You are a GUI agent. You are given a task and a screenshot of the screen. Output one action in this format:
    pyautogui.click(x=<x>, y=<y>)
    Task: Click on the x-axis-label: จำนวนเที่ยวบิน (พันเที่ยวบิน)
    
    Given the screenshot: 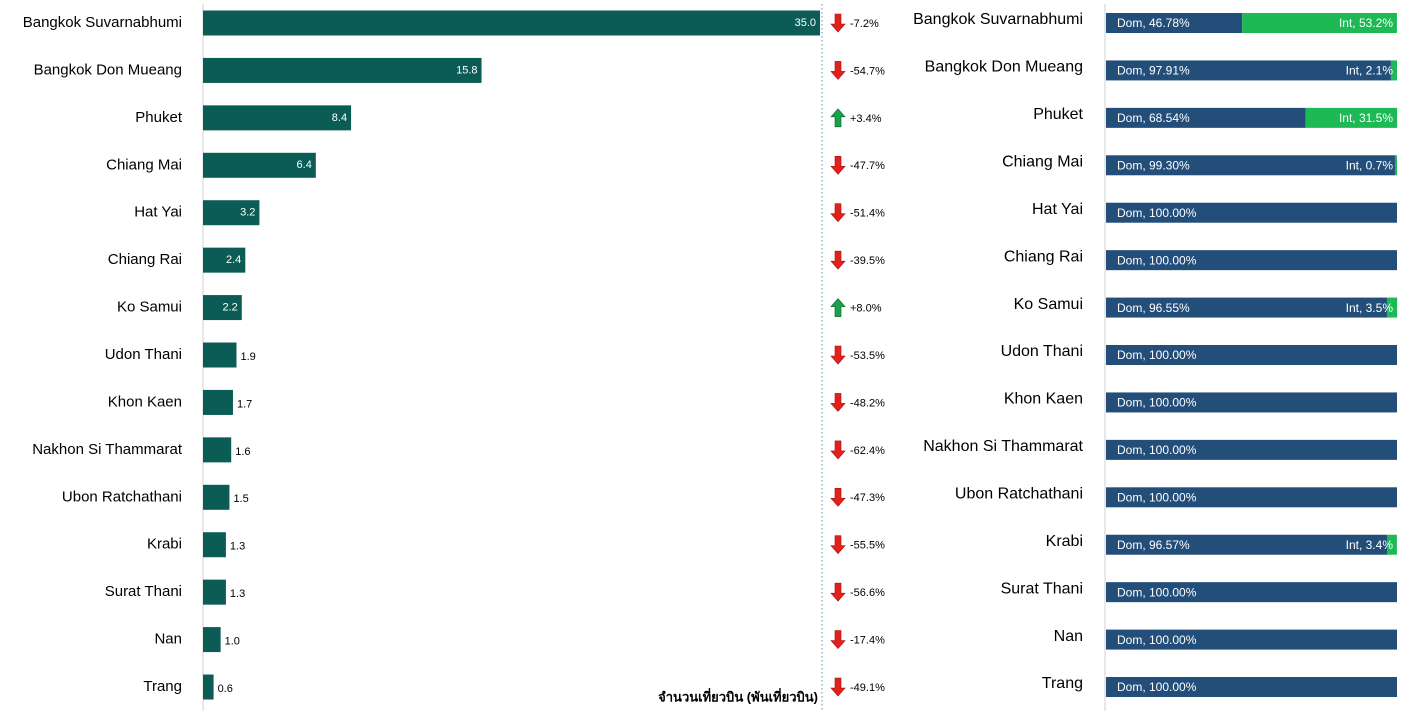 What is the action you would take?
    pyautogui.click(x=738, y=695)
    